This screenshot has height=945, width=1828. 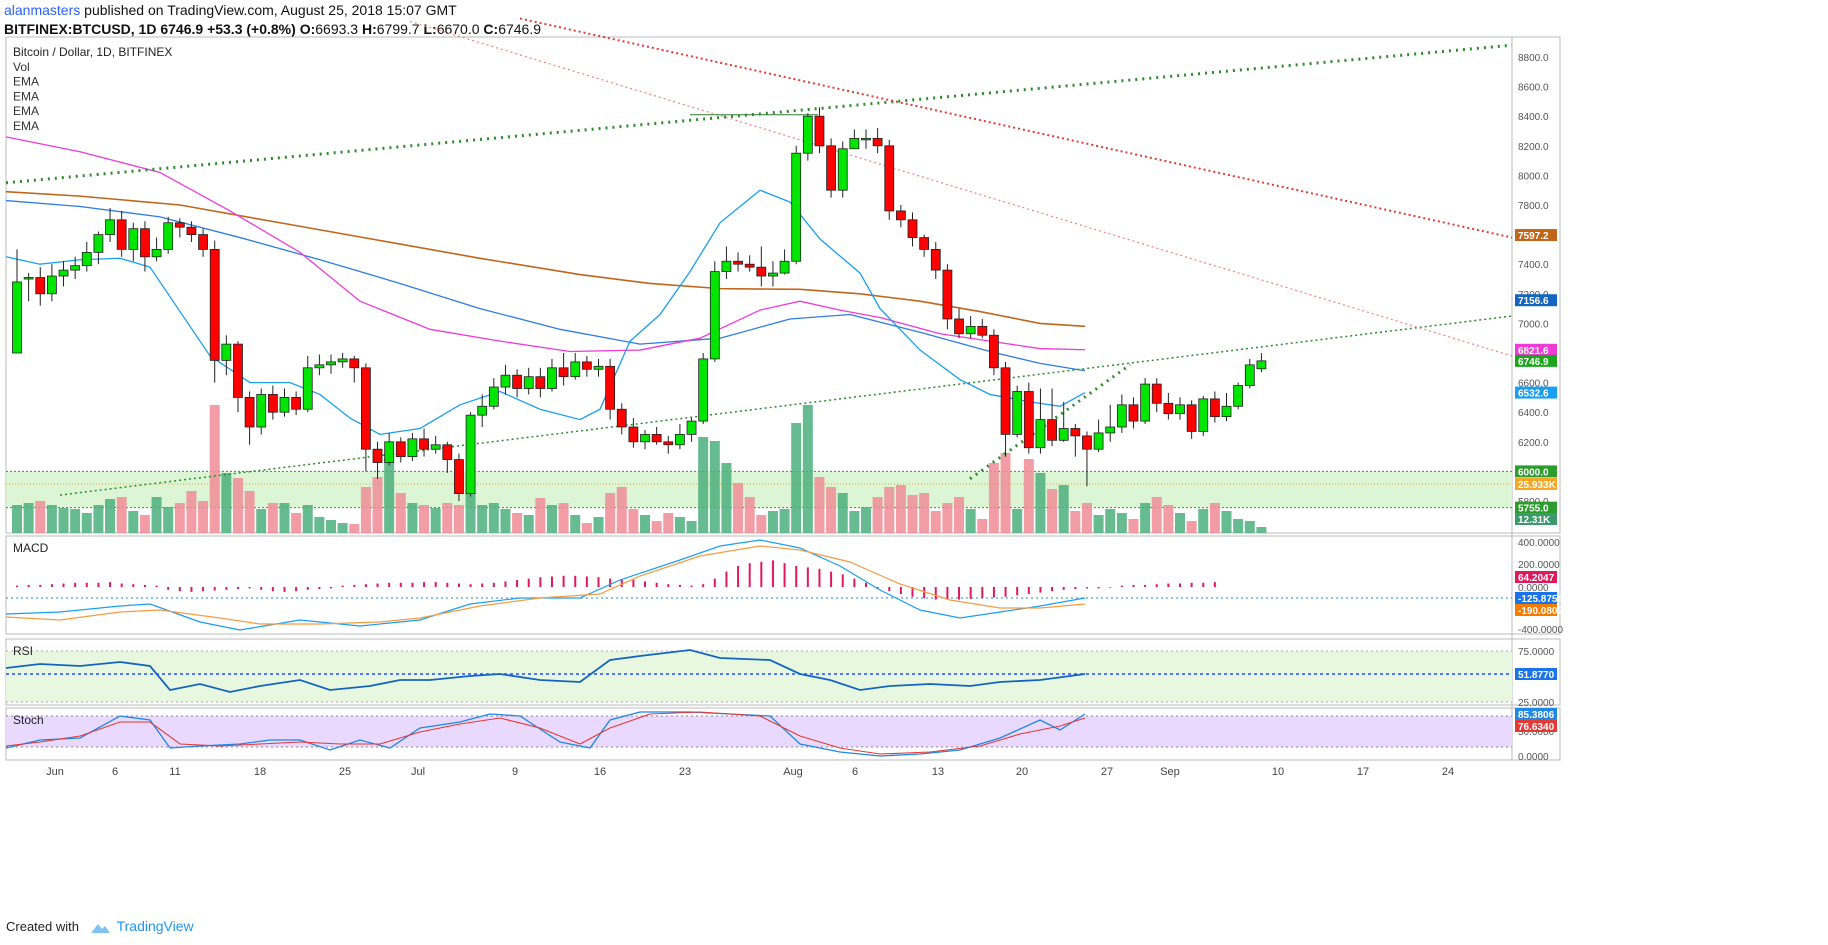 I want to click on time-axis-label: Jun, so click(x=55, y=772).